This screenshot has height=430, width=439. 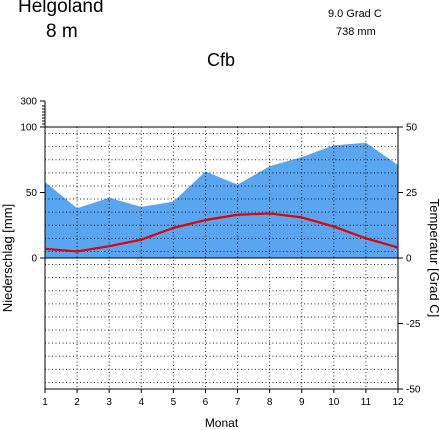 I want to click on precipitation-tick-label: 50, so click(x=32, y=193).